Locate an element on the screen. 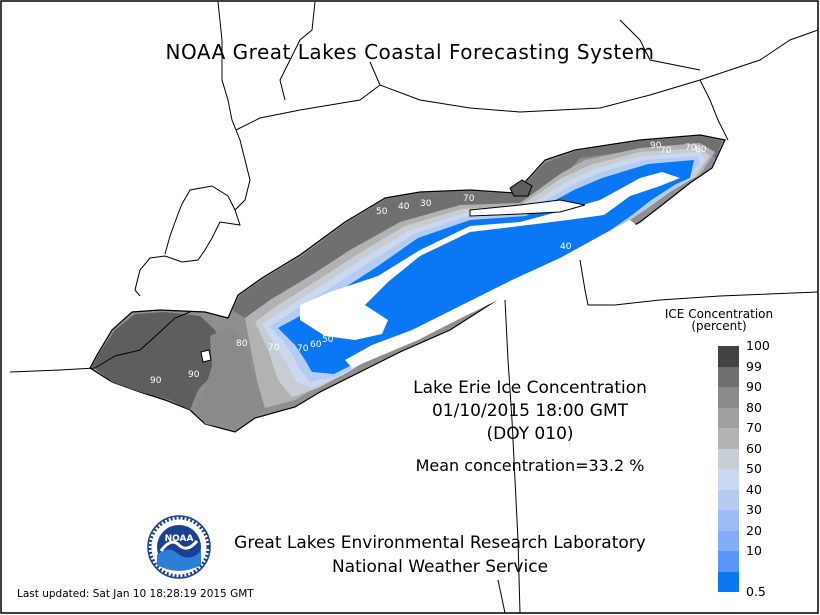  legend-label: 70 is located at coordinates (754, 427).